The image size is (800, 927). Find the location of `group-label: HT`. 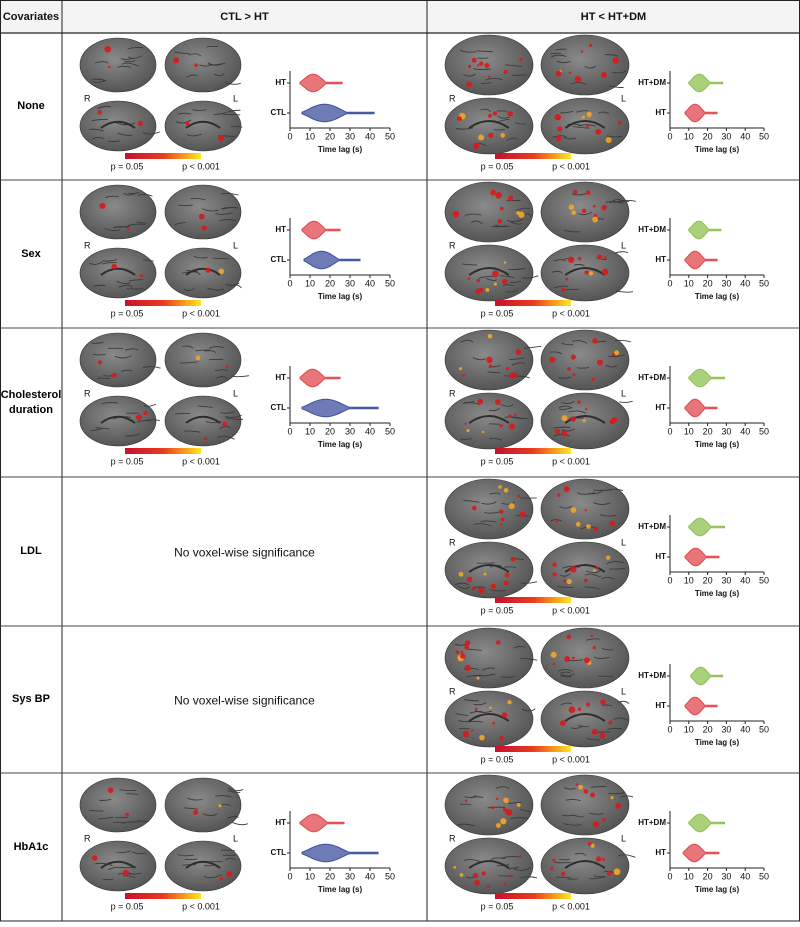

group-label: HT is located at coordinates (660, 407).